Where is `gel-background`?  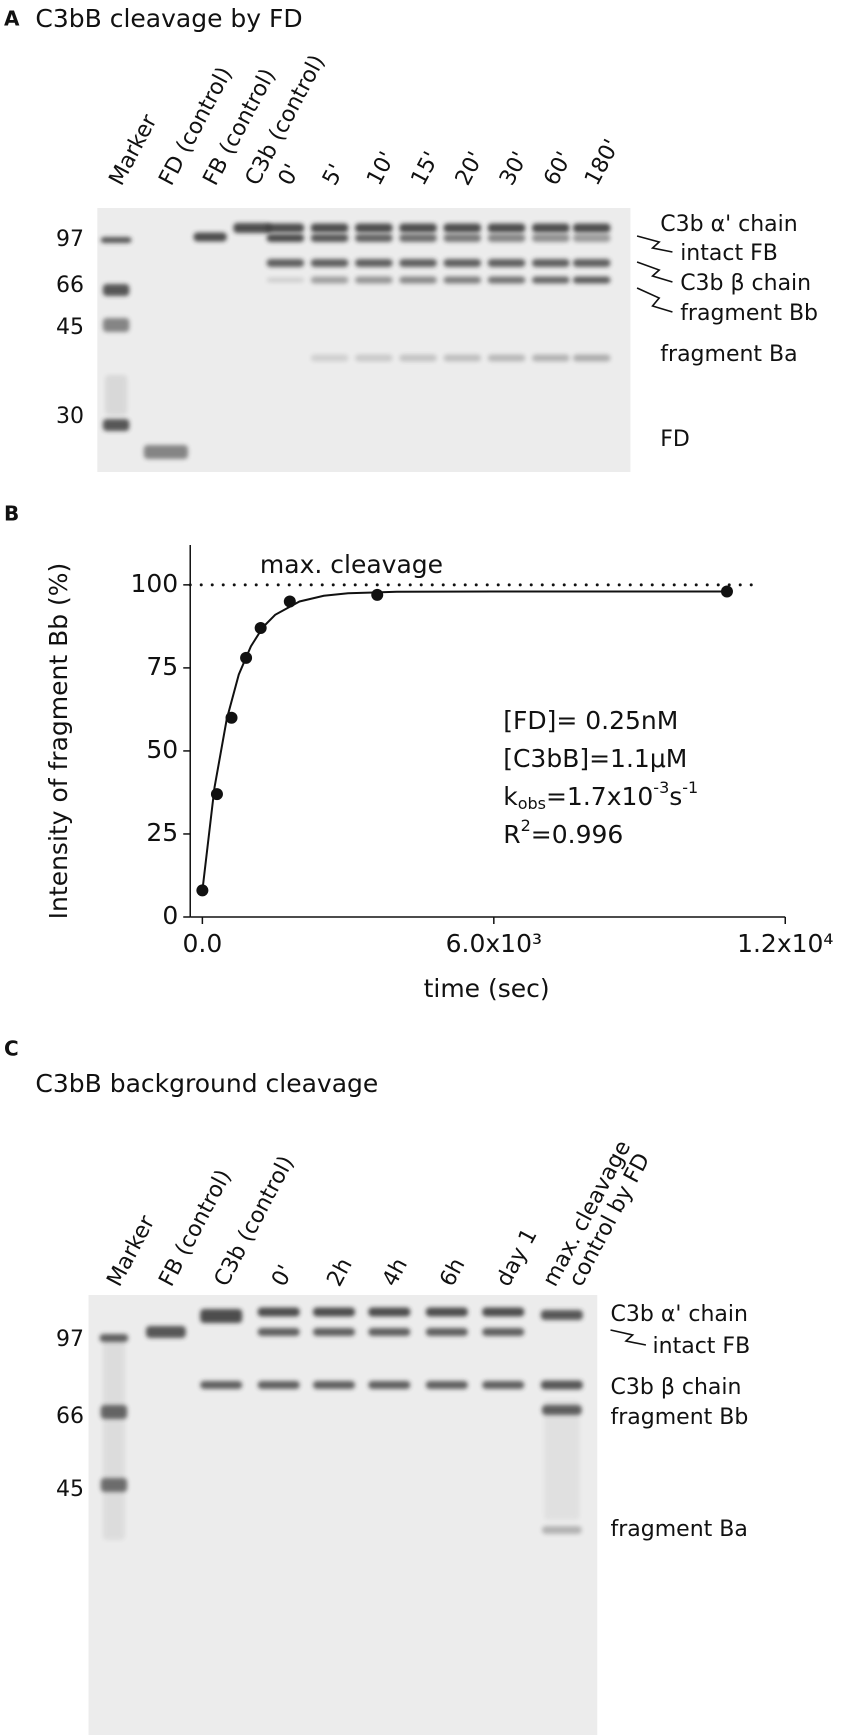 gel-background is located at coordinates (364, 340).